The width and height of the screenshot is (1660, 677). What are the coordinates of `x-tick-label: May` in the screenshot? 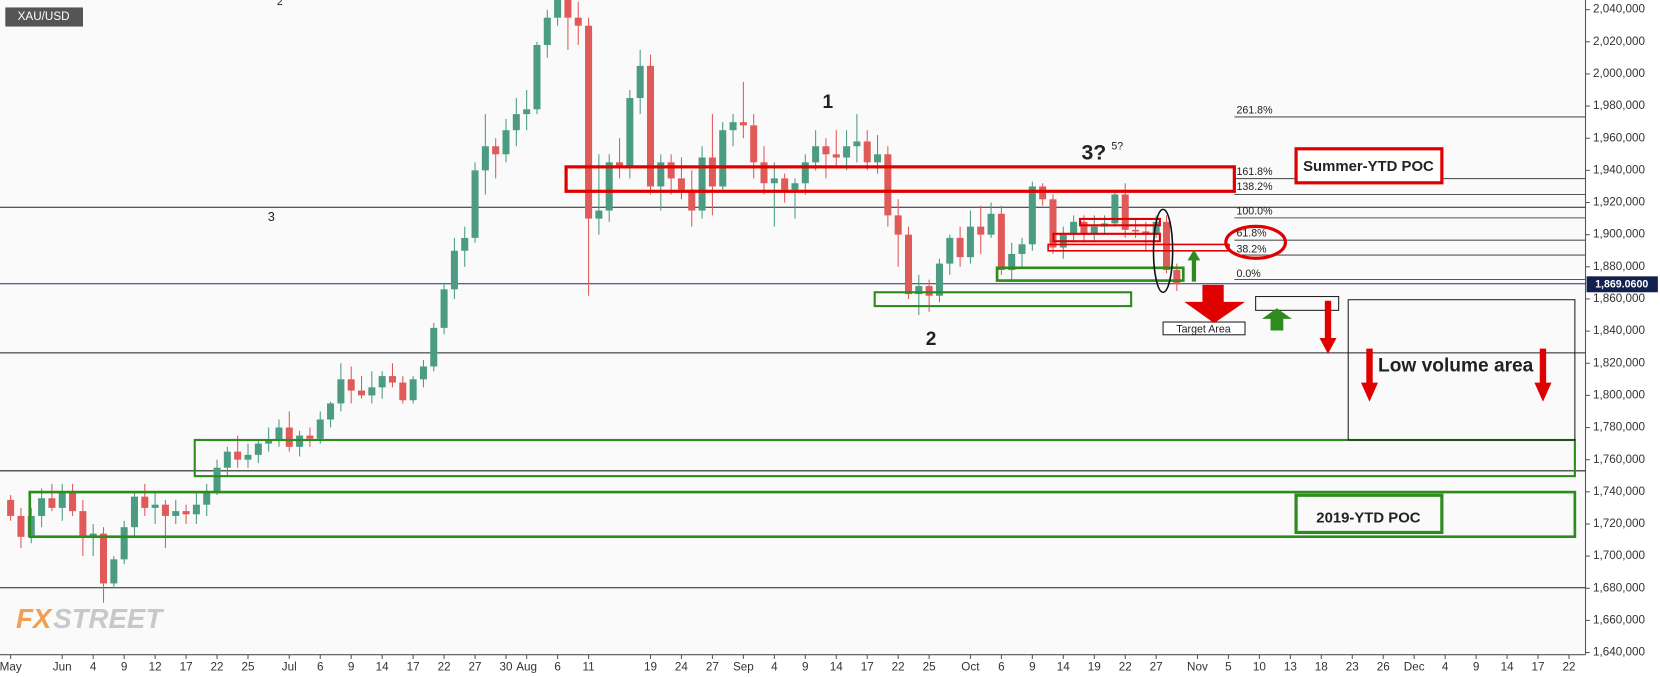 It's located at (11, 667).